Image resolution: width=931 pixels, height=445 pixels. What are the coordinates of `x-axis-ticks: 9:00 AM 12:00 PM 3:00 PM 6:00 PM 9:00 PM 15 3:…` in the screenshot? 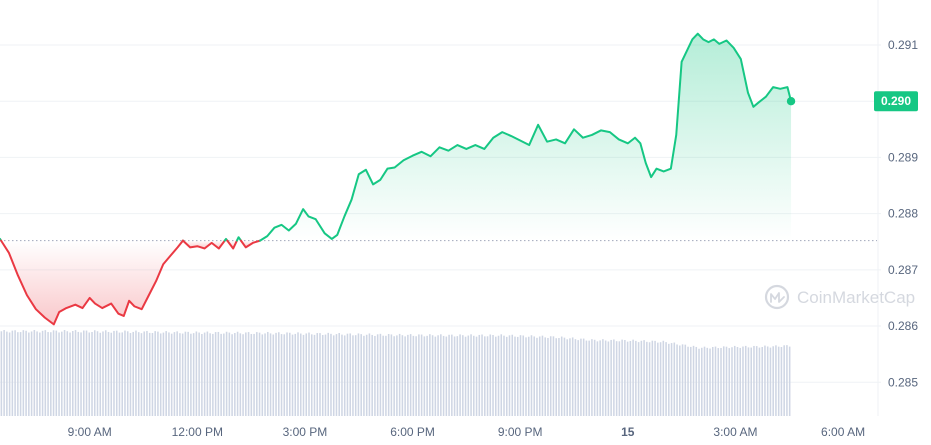 It's located at (466, 432).